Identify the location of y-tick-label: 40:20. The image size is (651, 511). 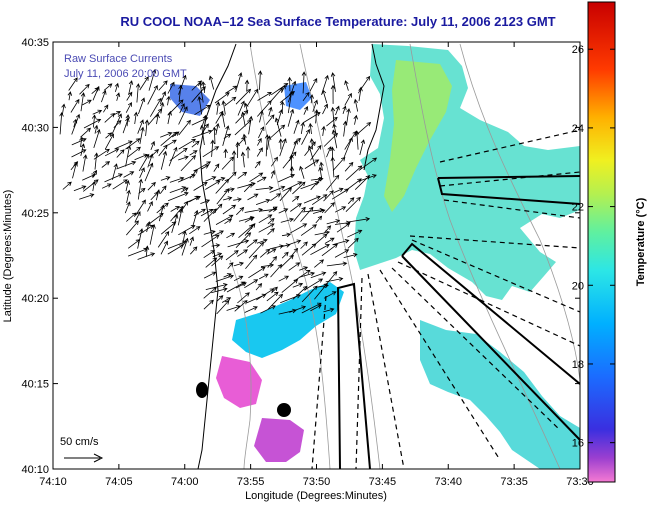
(35, 299).